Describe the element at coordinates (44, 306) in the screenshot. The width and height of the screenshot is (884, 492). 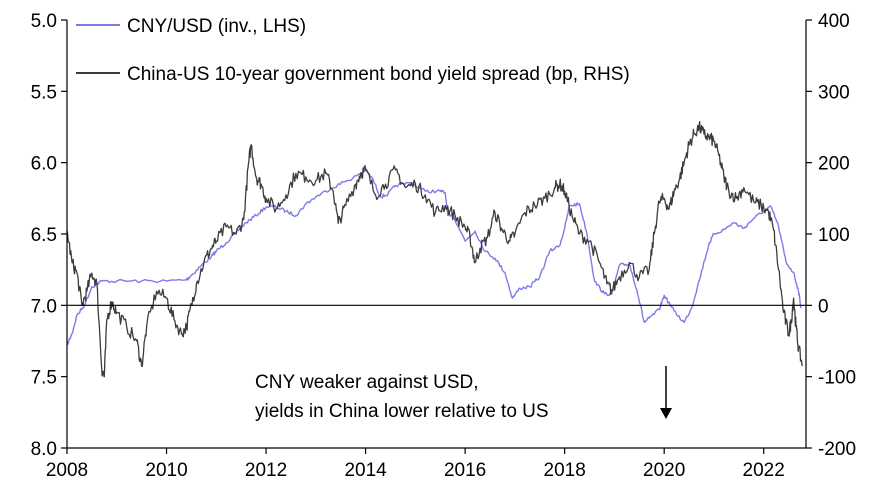
I see `left-tick-label: 7.0` at that location.